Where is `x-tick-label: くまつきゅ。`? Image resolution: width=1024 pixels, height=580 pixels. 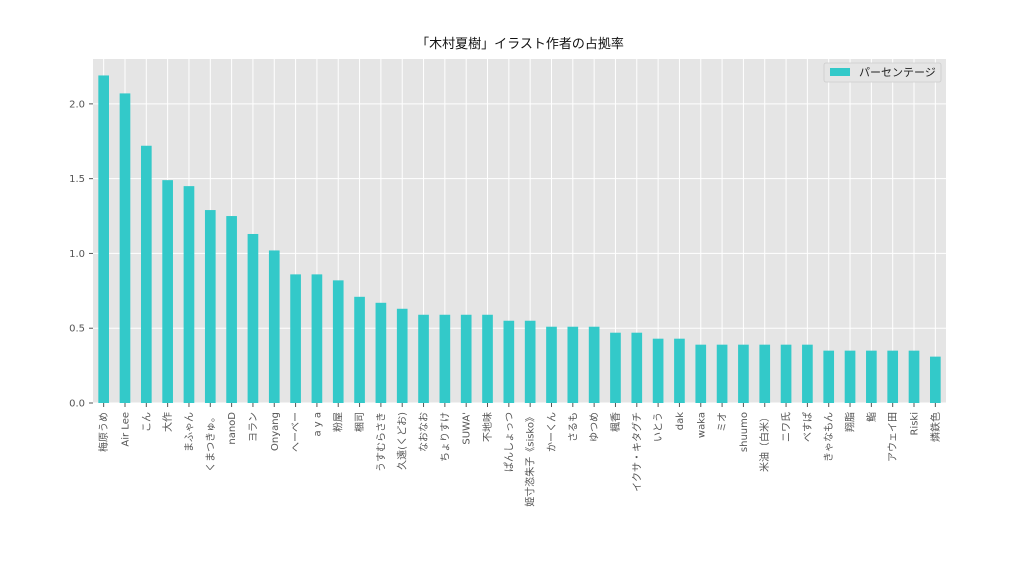
x-tick-label: くまつきゅ。 is located at coordinates (211, 442).